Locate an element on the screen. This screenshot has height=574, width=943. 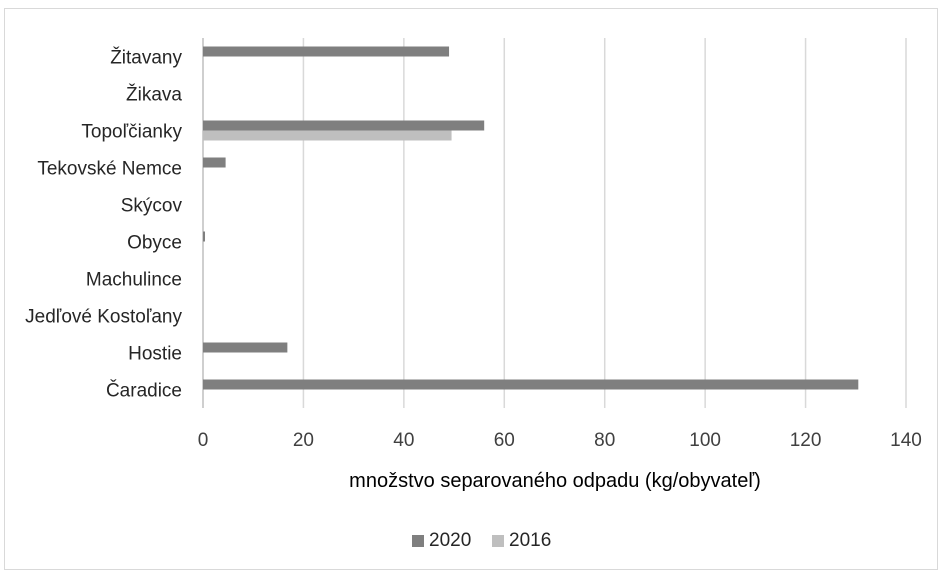
category-label: Obyce is located at coordinates (154, 243).